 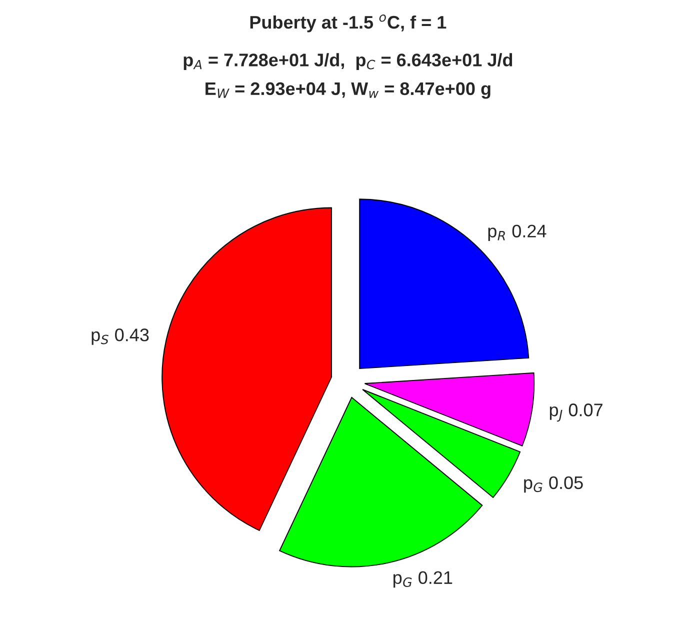 I want to click on data-label: 0.05, so click(x=566, y=483).